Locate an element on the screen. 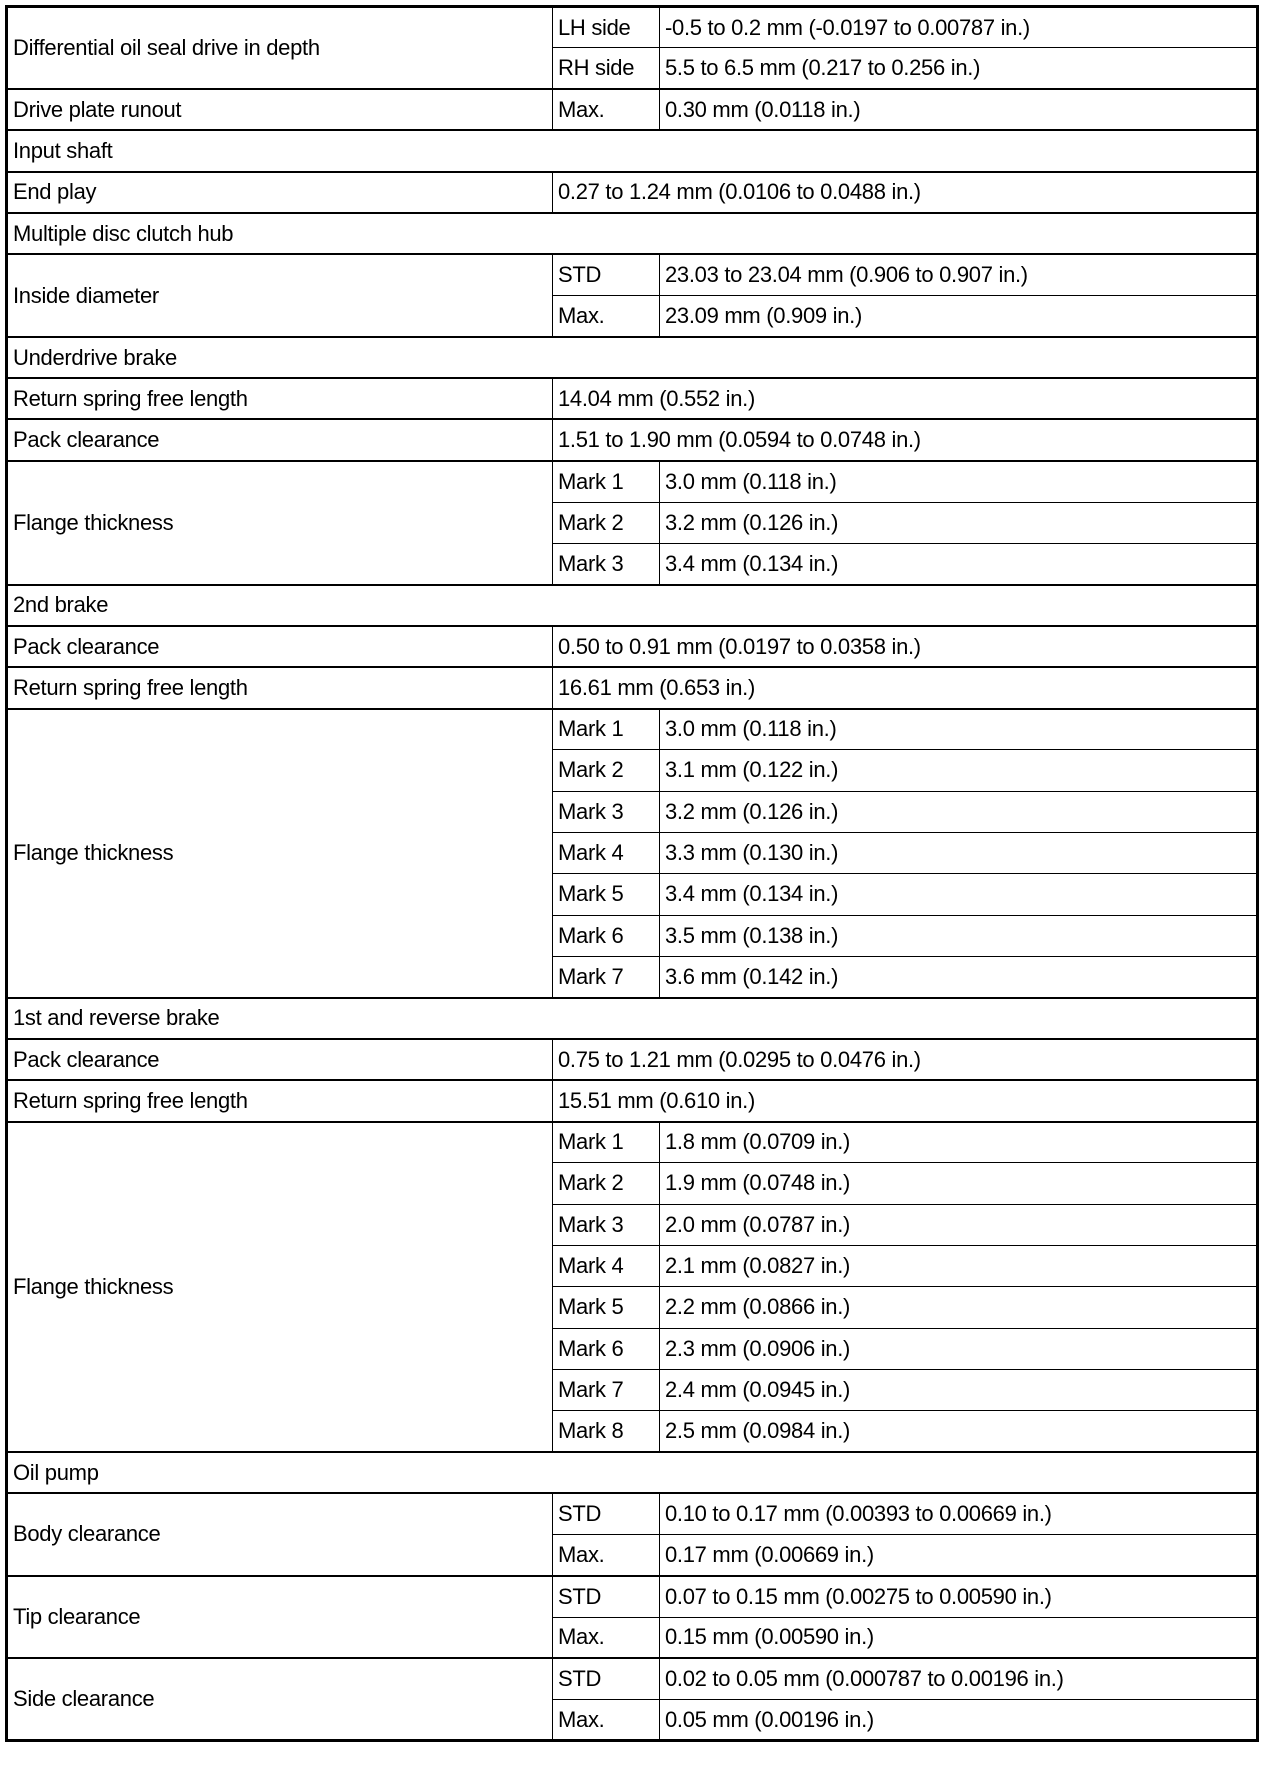 Image resolution: width=1264 pixels, height=1792 pixels. section-header-row: Input shaft is located at coordinates (632, 151).